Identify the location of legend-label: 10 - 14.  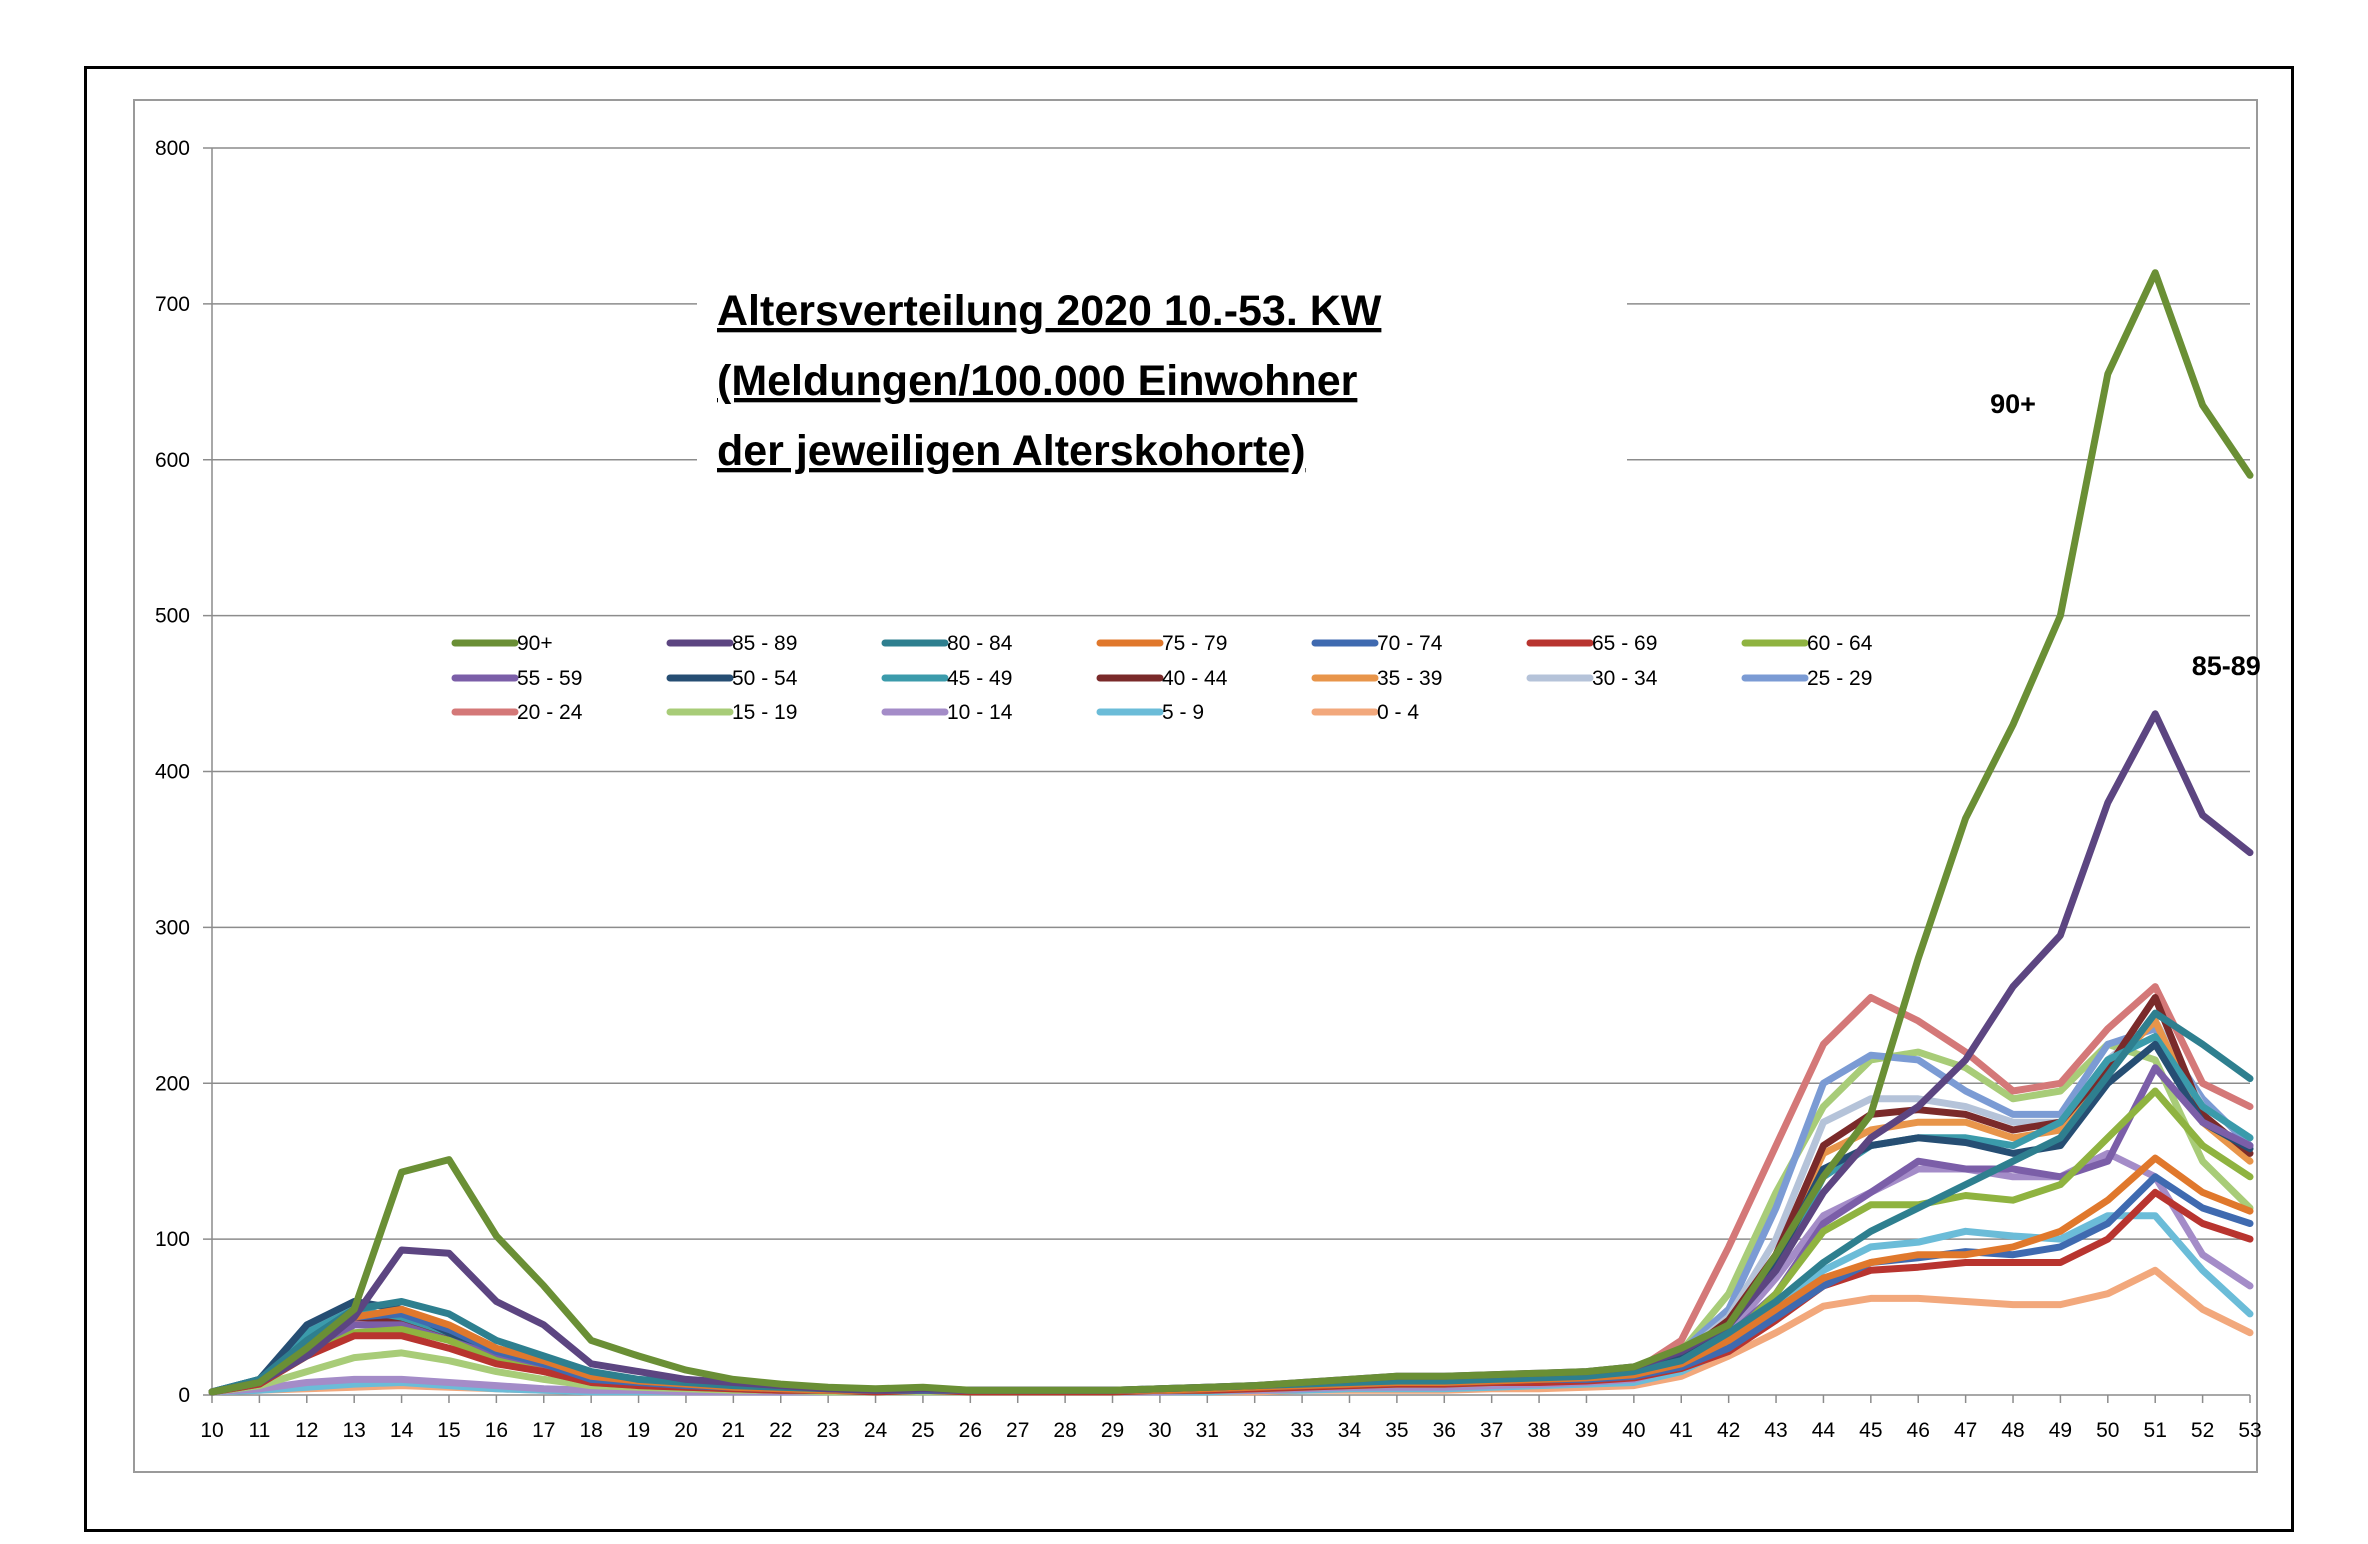
(980, 712).